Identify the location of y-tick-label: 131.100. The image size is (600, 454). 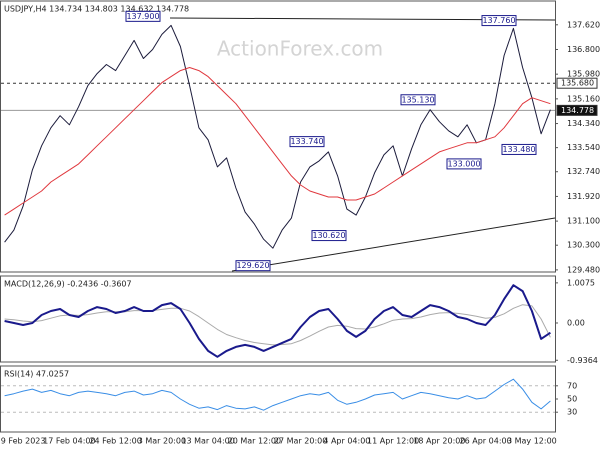
(583, 221).